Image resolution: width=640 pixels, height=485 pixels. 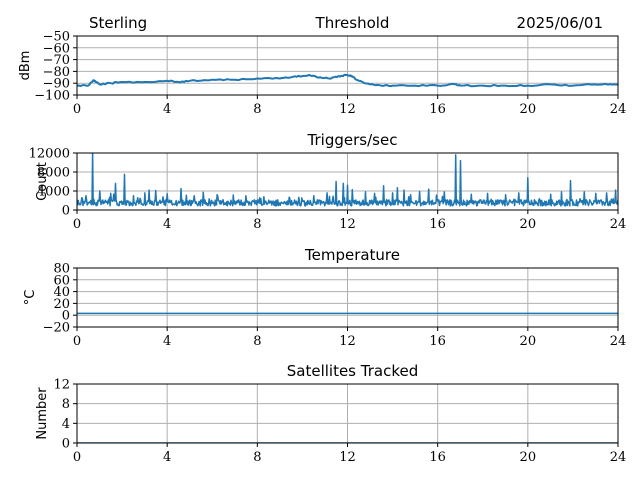 I want to click on y-tick-label: −70, so click(x=56, y=60).